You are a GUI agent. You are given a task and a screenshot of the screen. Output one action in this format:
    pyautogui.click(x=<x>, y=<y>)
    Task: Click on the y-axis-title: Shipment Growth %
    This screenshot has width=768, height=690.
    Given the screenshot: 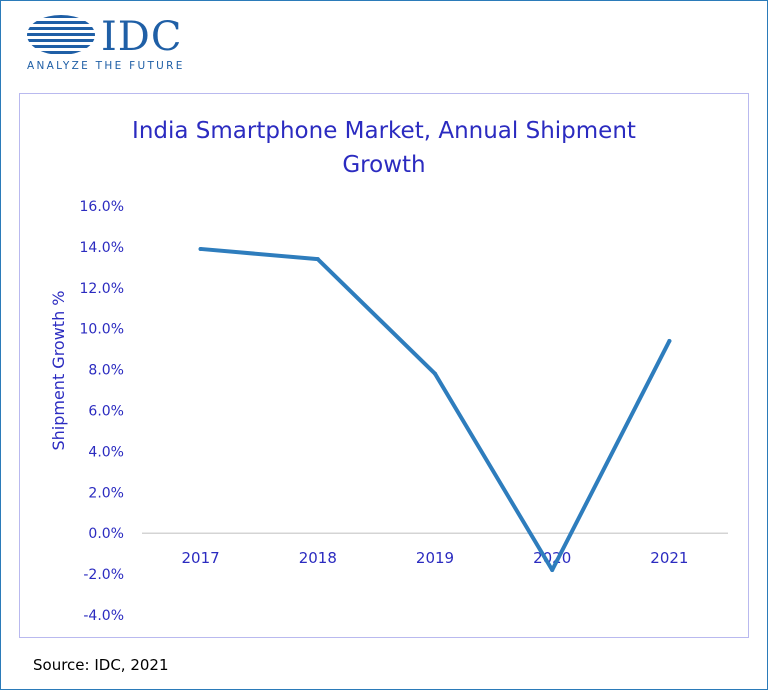 What is the action you would take?
    pyautogui.click(x=58, y=370)
    